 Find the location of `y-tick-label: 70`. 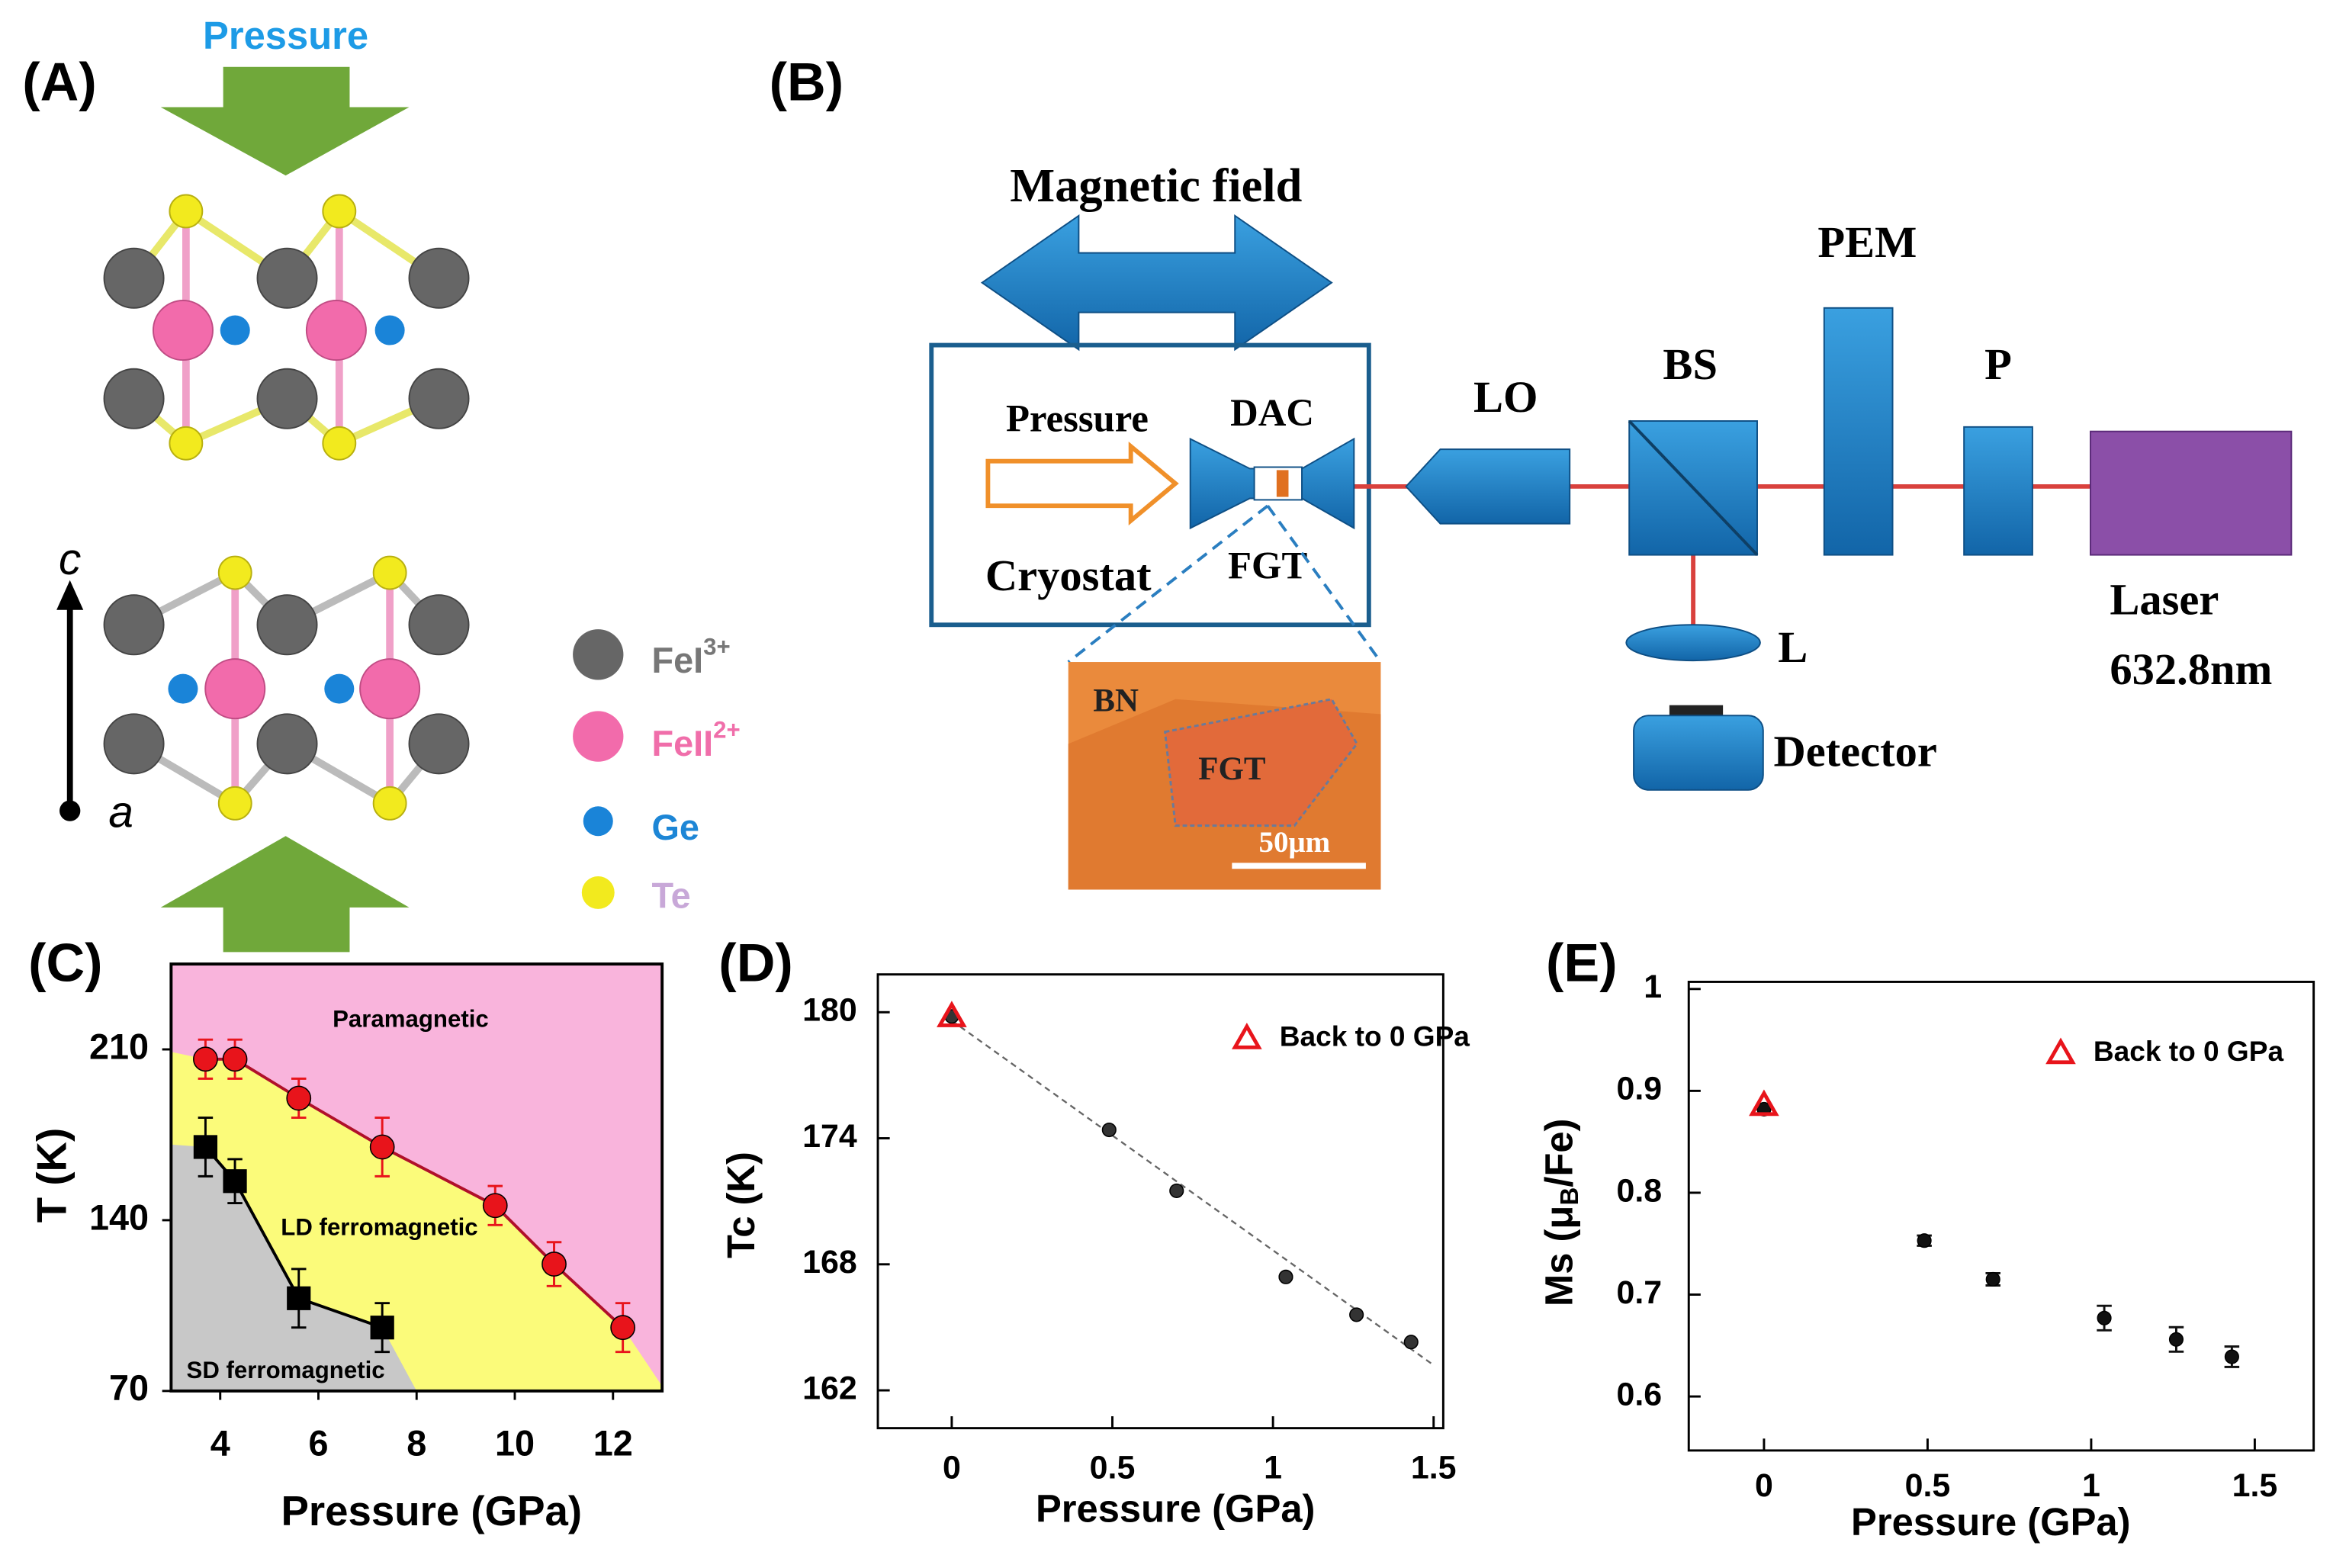

y-tick-label: 70 is located at coordinates (129, 1388).